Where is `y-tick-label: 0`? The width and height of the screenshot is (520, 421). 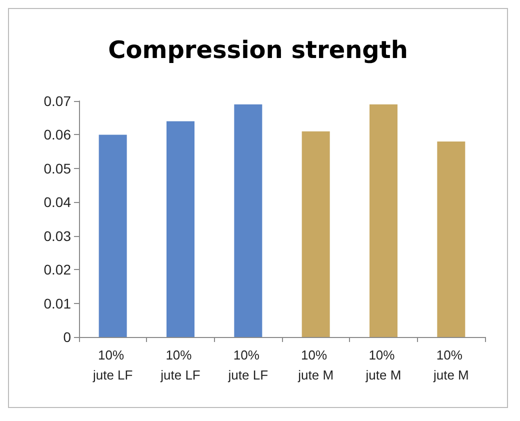 y-tick-label: 0 is located at coordinates (67, 337).